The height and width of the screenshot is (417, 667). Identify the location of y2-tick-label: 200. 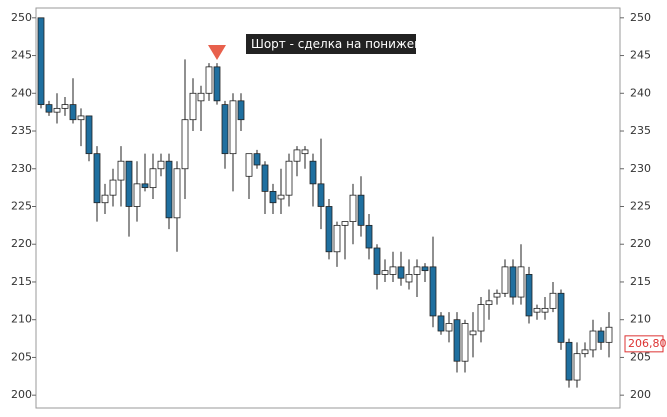
(640, 394).